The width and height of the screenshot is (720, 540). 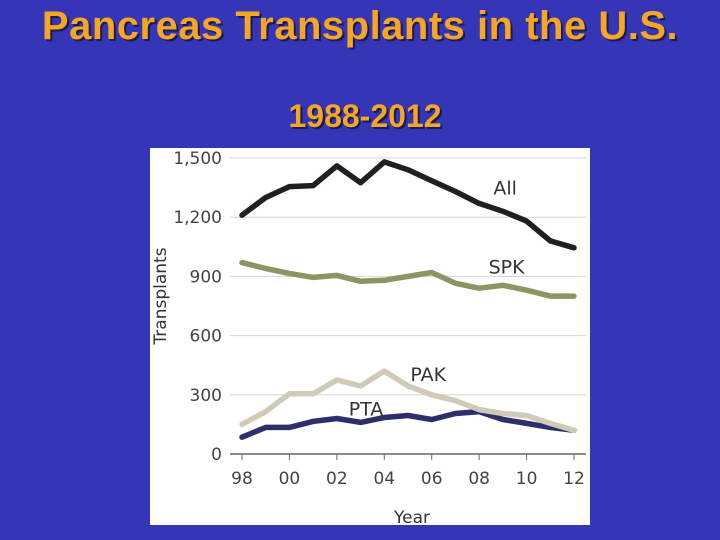 What do you see at coordinates (408, 205) in the screenshot?
I see `series-line-all` at bounding box center [408, 205].